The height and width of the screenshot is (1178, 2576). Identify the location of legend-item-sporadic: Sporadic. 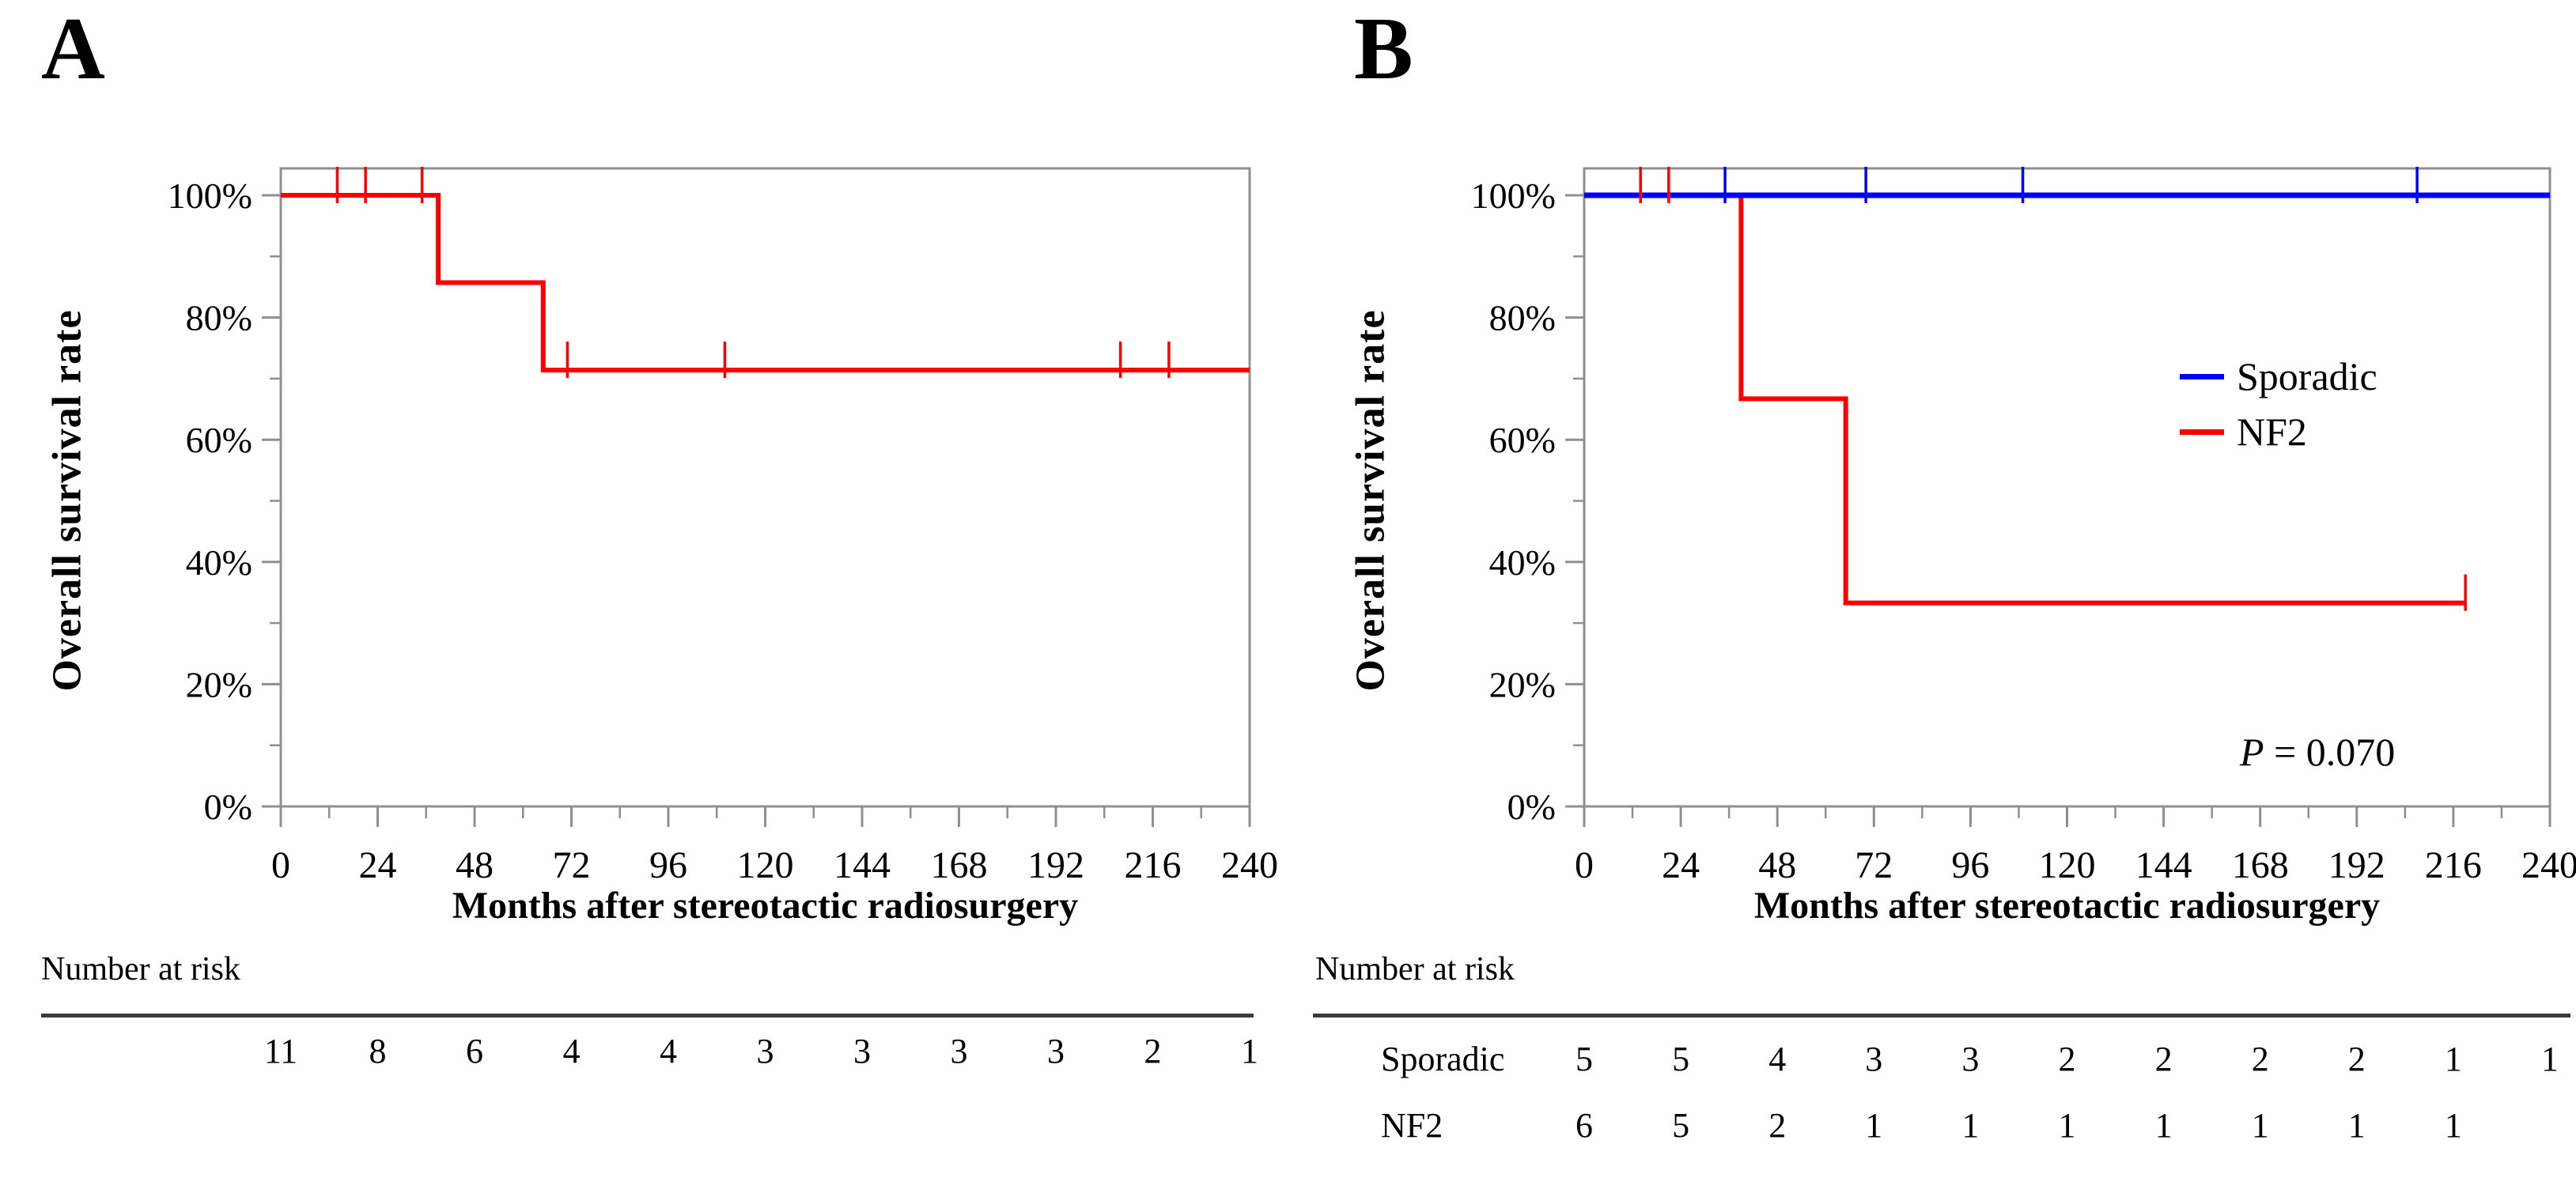
(2279, 376).